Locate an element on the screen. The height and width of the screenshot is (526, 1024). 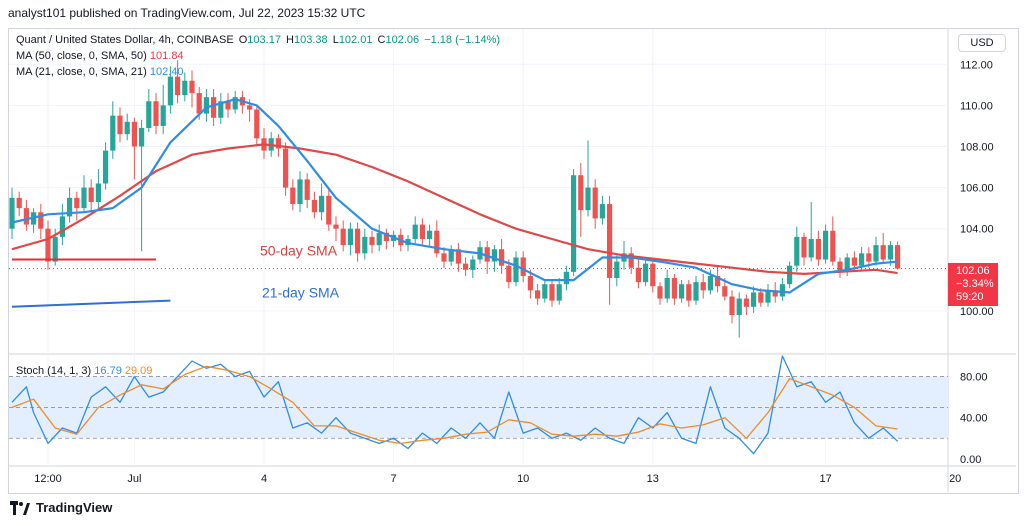
trend-line is located at coordinates (91, 303).